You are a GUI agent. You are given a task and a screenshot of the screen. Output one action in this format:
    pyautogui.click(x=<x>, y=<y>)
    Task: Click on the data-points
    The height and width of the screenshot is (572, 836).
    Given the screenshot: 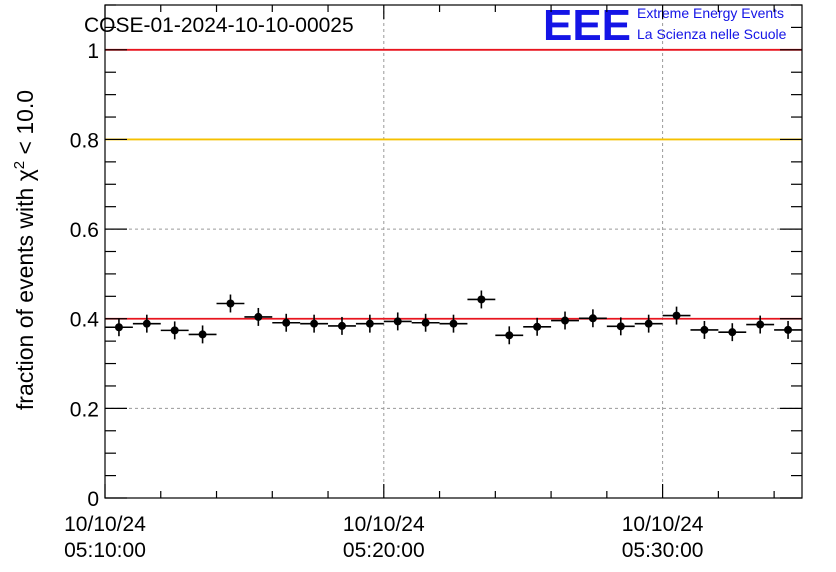 What is the action you would take?
    pyautogui.click(x=453, y=317)
    